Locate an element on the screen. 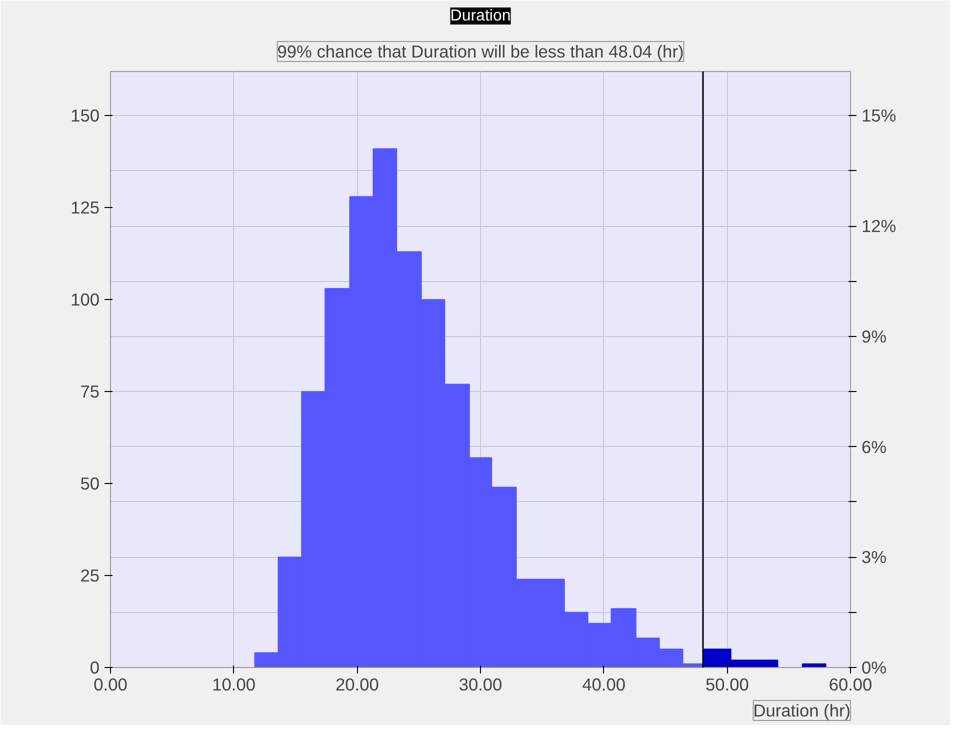  y2-tick-label: 15% is located at coordinates (879, 116).